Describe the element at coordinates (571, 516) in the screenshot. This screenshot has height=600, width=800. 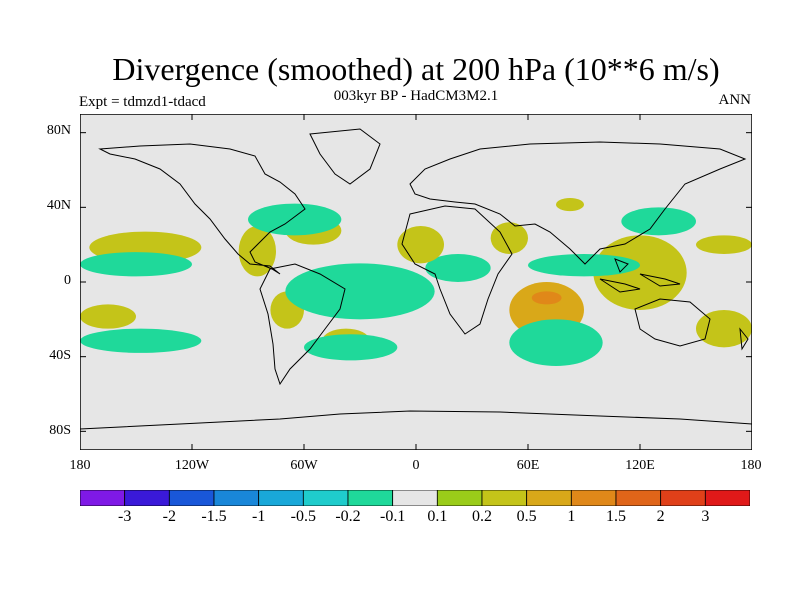
I see `colorbar-label: 1` at that location.